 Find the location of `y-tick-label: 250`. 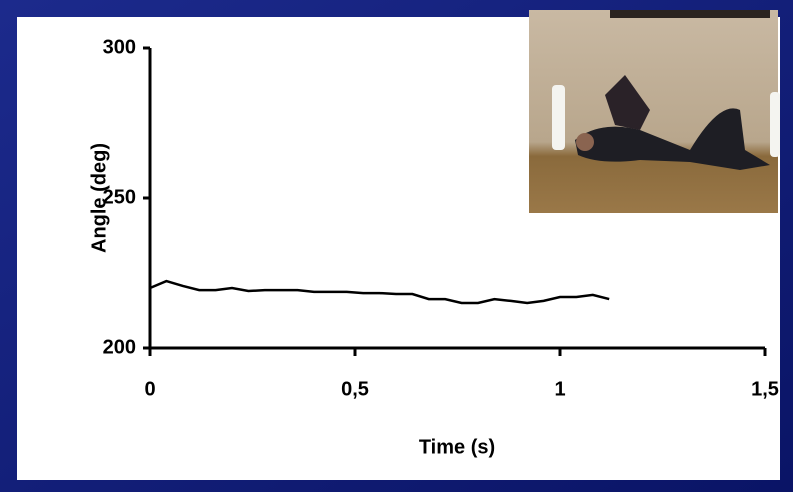

y-tick-label: 250 is located at coordinates (119, 197).